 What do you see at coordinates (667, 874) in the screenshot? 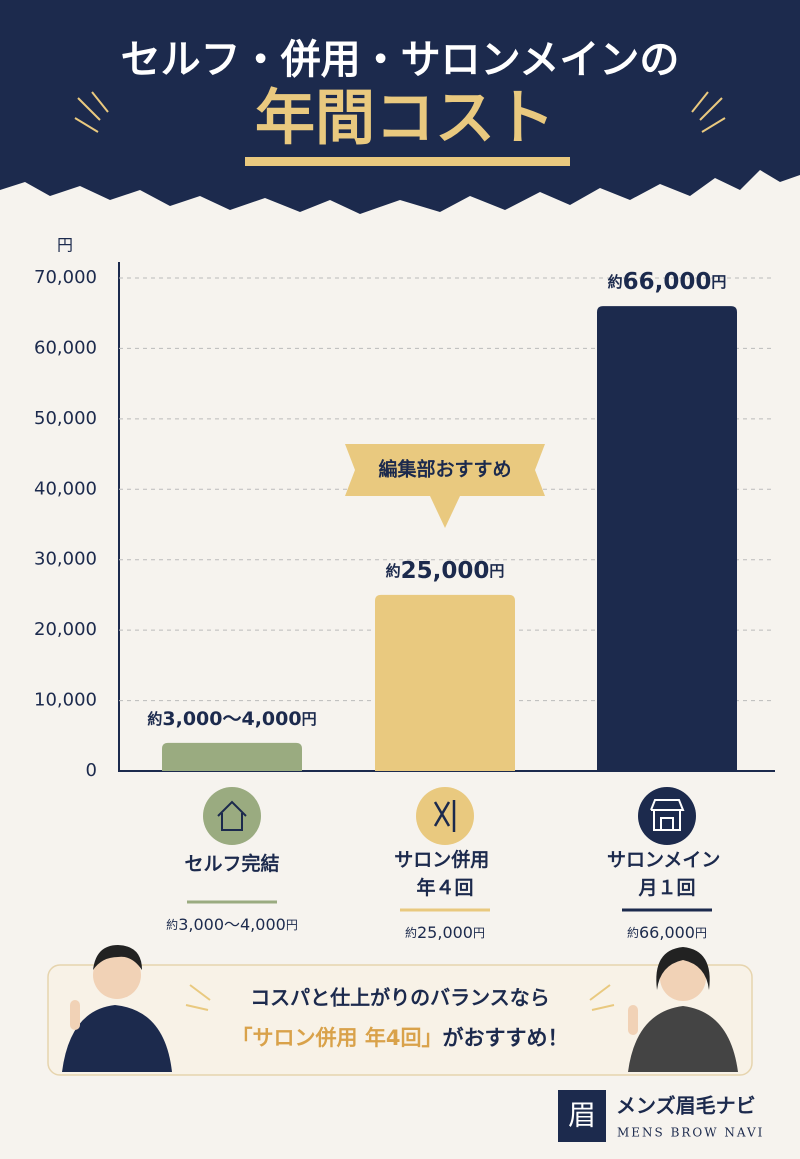
I see `category-label: サロンメイン 月１回` at bounding box center [667, 874].